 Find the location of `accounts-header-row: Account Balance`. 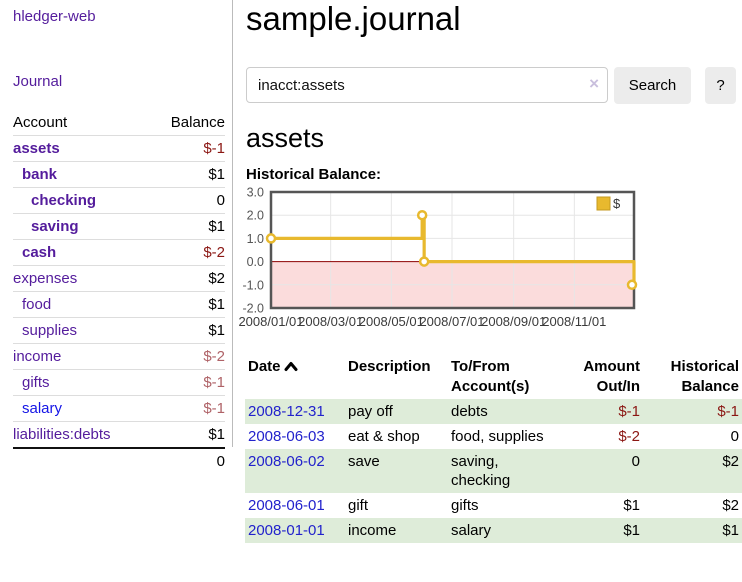

accounts-header-row: Account Balance is located at coordinates (119, 123).